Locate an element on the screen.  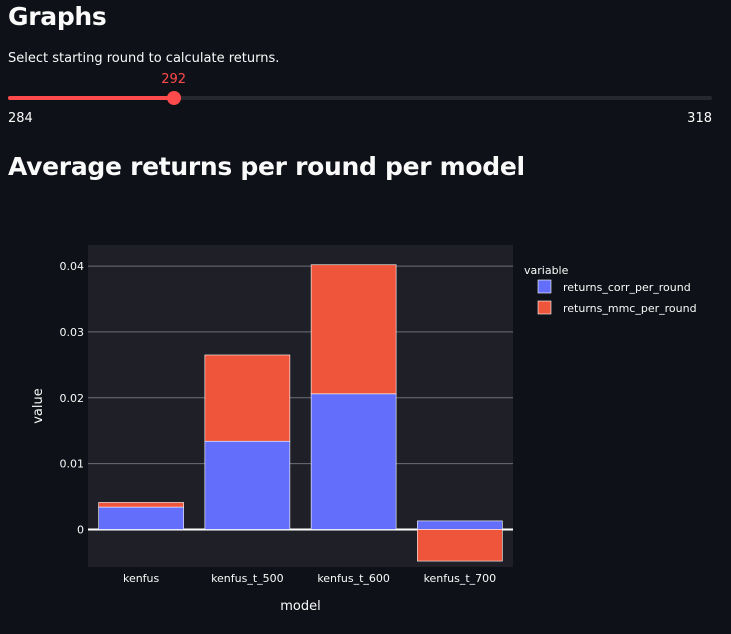
legend-title: variable is located at coordinates (546, 270).